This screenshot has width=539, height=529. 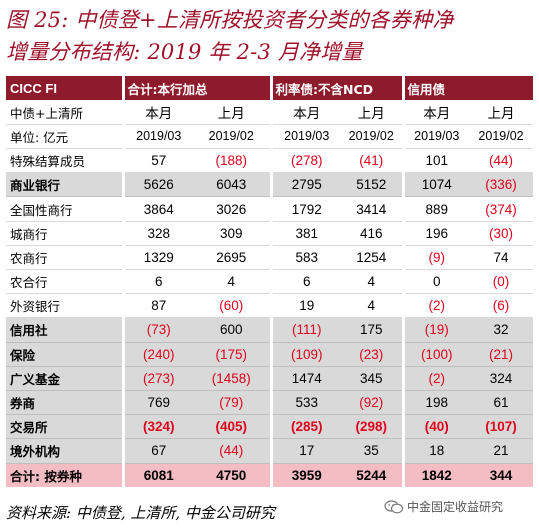 I want to click on row-label: 商业银行, so click(x=64, y=185).